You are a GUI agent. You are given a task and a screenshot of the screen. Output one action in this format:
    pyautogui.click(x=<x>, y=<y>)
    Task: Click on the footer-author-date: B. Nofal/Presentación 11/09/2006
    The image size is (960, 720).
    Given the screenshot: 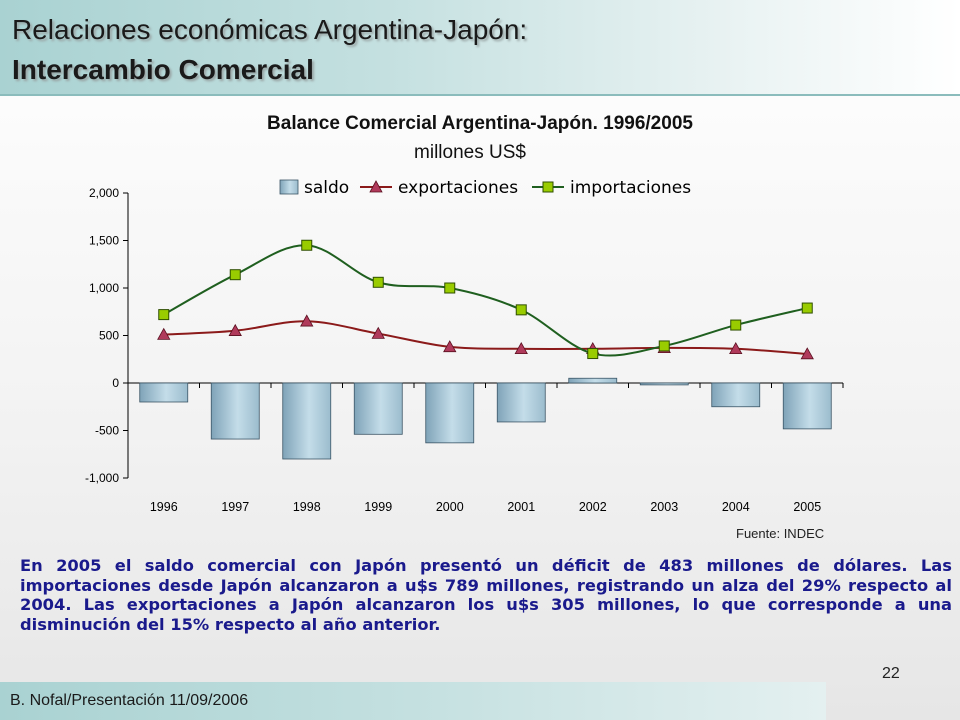 What is the action you would take?
    pyautogui.click(x=129, y=700)
    